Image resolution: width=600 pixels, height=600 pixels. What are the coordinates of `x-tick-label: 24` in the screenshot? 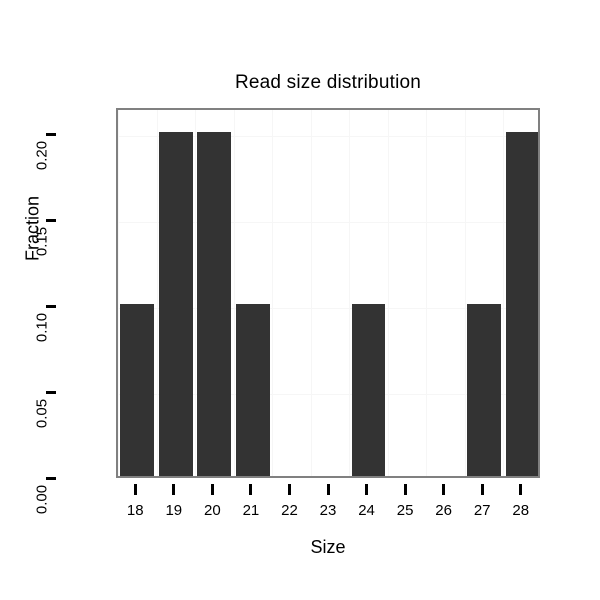 It's located at (366, 510).